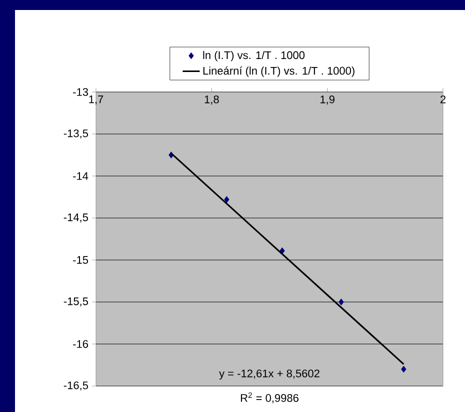 This screenshot has width=465, height=412. I want to click on x-tick-label: 1,9, so click(327, 100).